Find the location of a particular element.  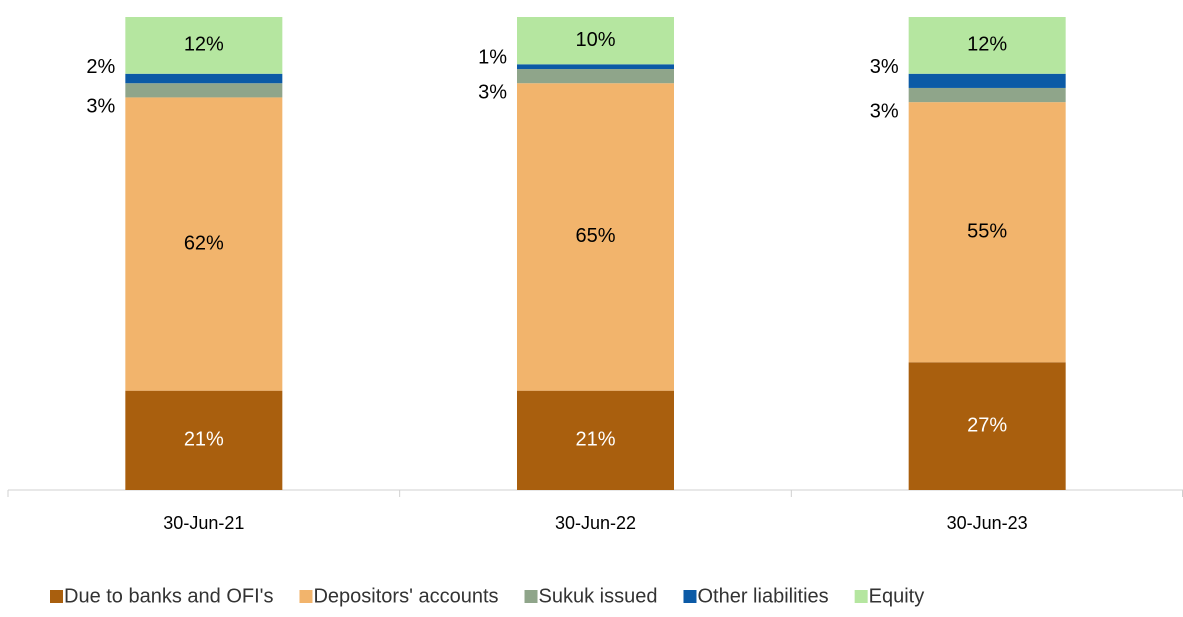

data-label: 2% is located at coordinates (100, 67).